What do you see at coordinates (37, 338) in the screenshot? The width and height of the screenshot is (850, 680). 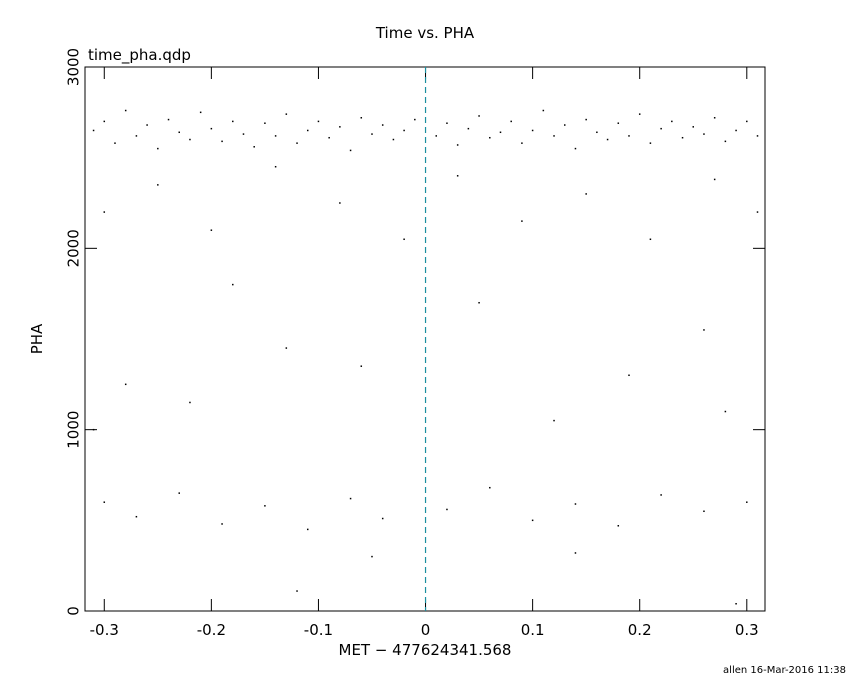 I see `y-axis-label: PHA` at bounding box center [37, 338].